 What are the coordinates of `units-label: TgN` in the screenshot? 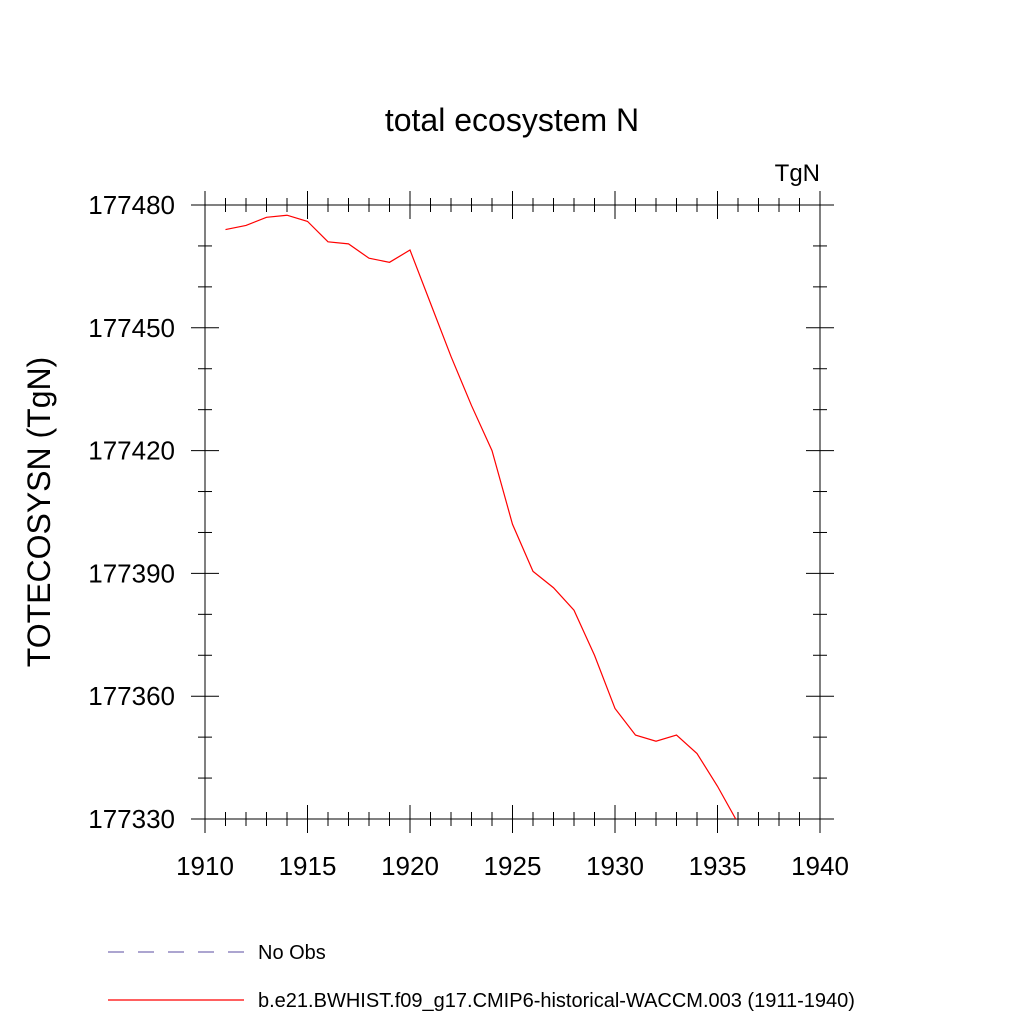 It's located at (797, 173).